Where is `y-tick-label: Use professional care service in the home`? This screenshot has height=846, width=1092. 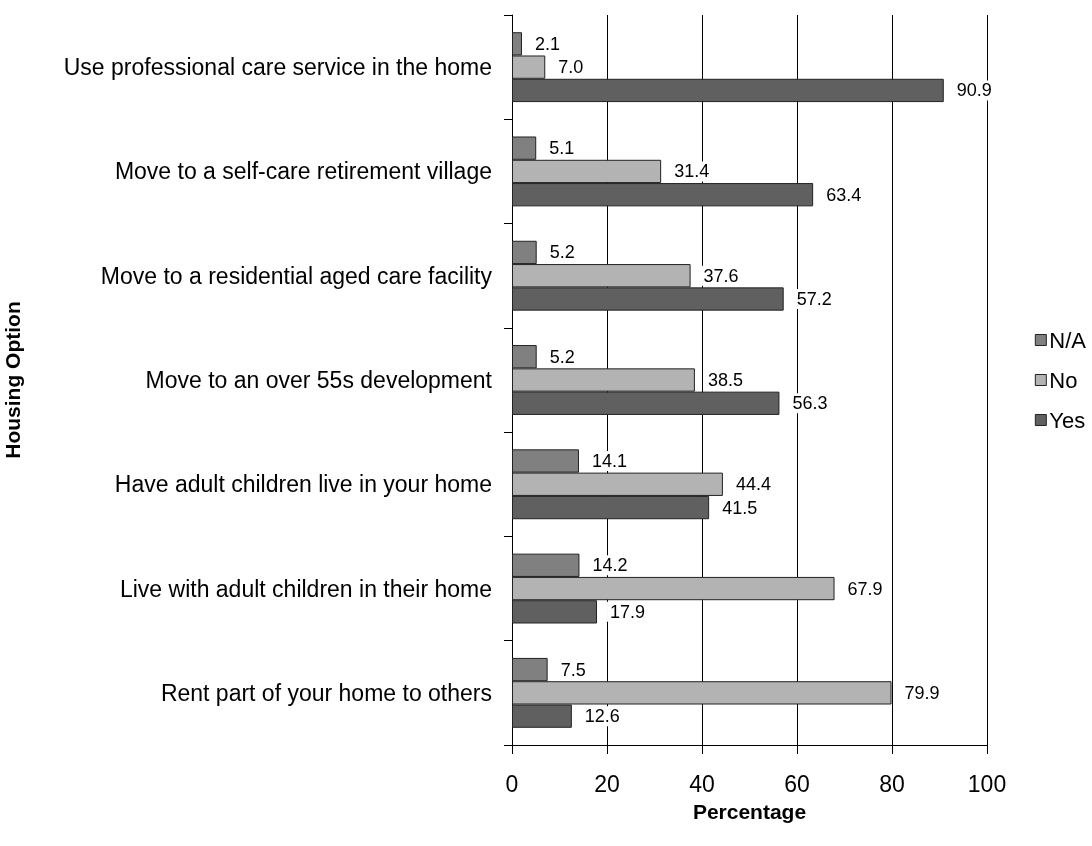
y-tick-label: Use professional care service in the home is located at coordinates (277, 67).